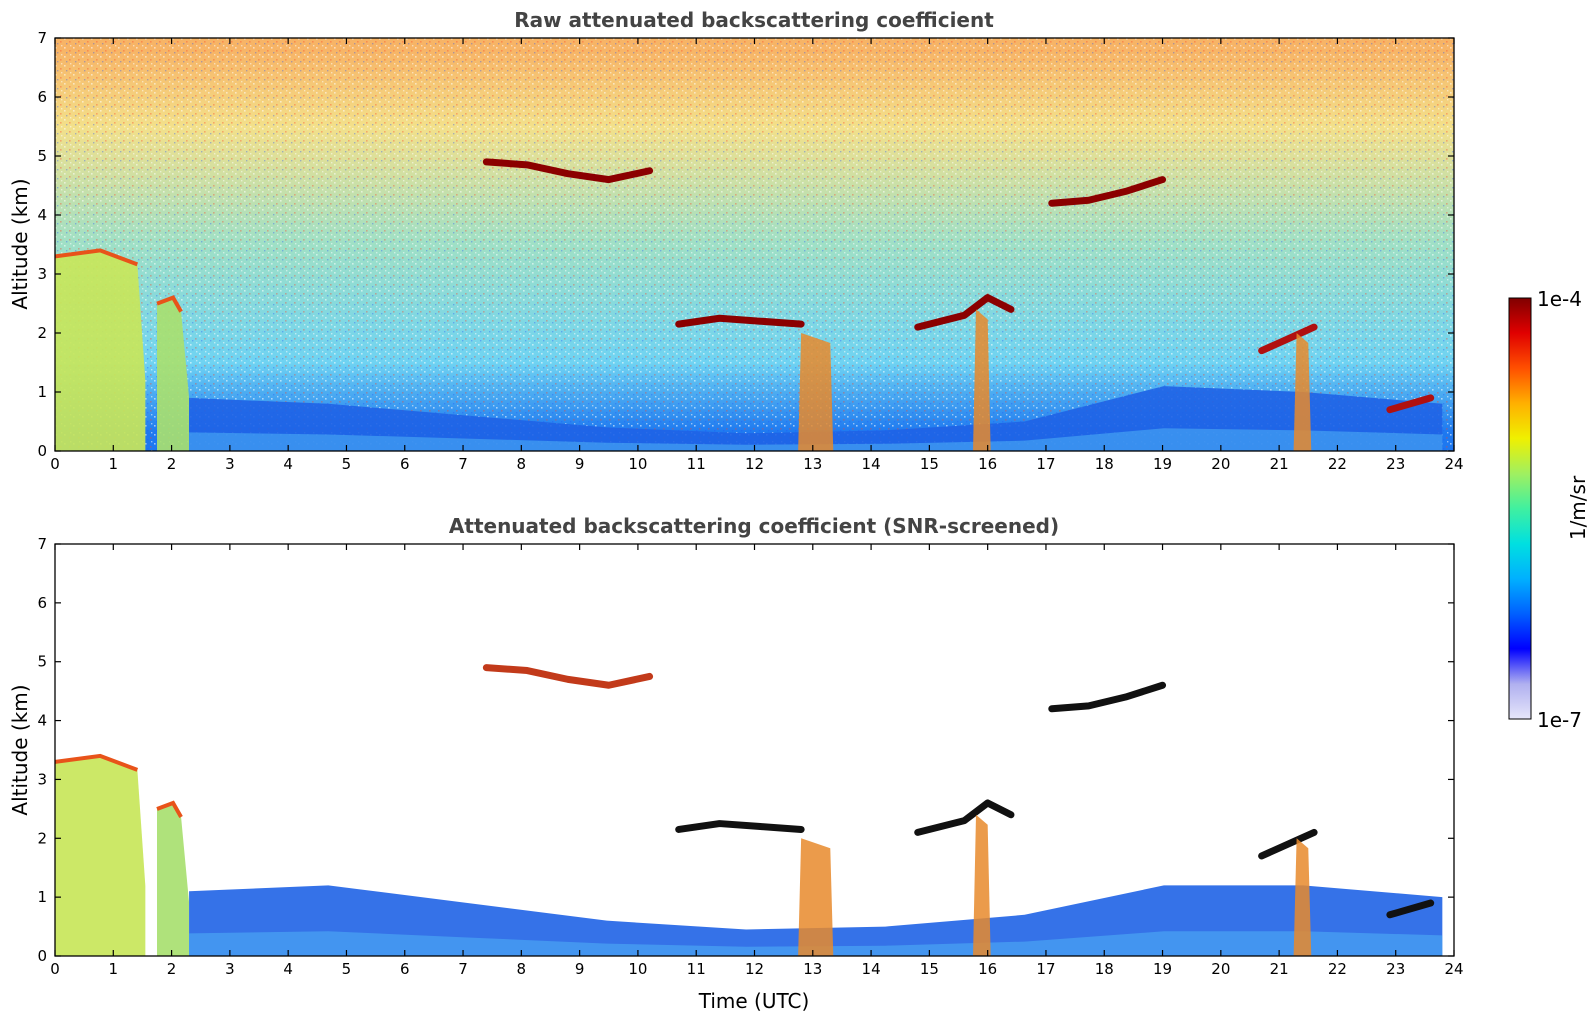 The width and height of the screenshot is (1595, 1020). I want to click on y-tick-label: 4, so click(42, 215).